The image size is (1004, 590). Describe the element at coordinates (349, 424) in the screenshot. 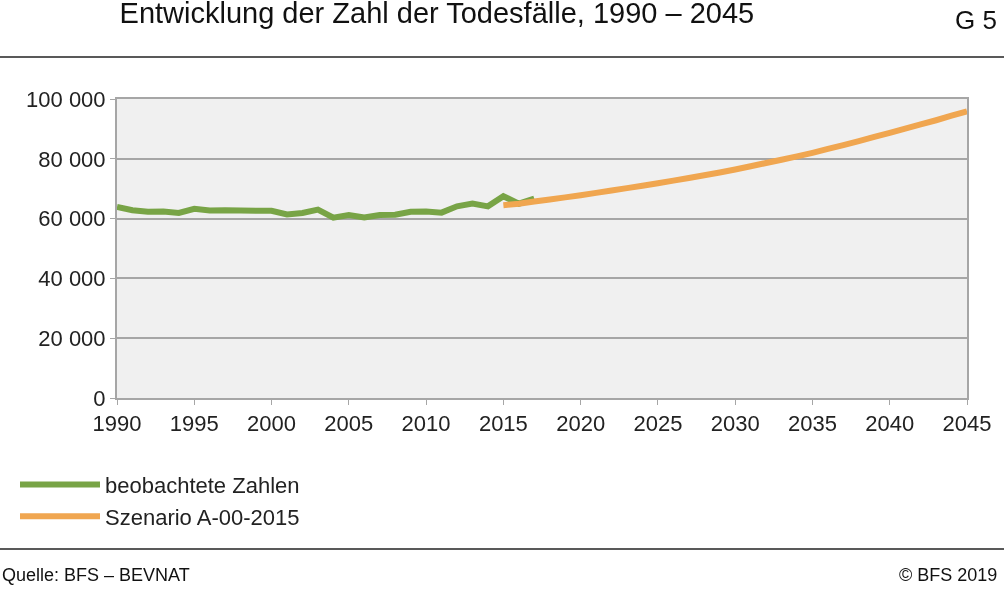

I see `x-tick-label: 2005` at that location.